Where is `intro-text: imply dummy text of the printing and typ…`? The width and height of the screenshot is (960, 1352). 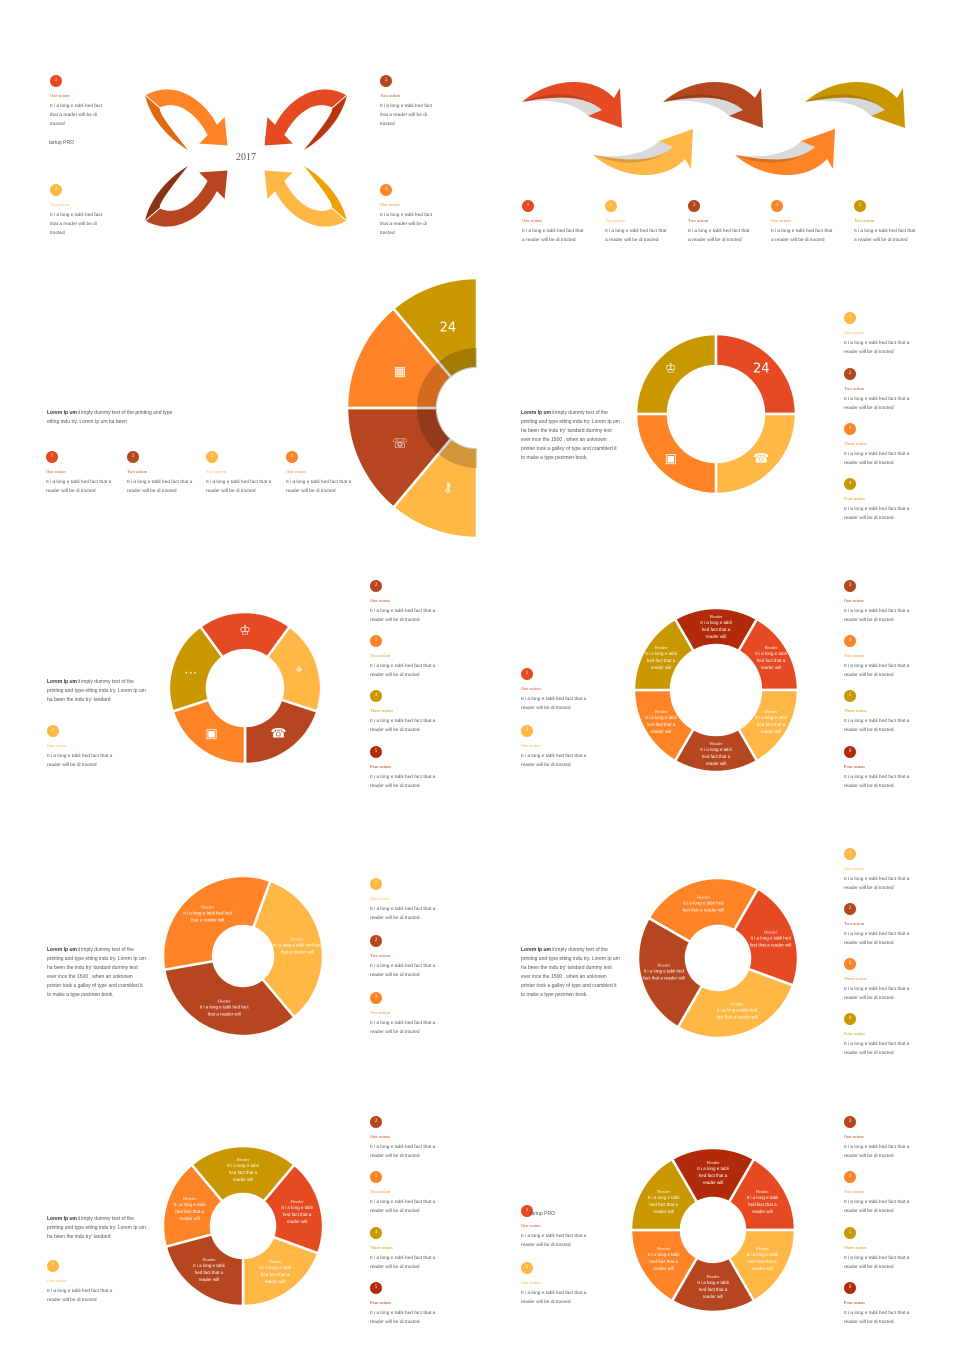
intro-text: imply dummy text of the printing and typ… is located at coordinates (570, 972).